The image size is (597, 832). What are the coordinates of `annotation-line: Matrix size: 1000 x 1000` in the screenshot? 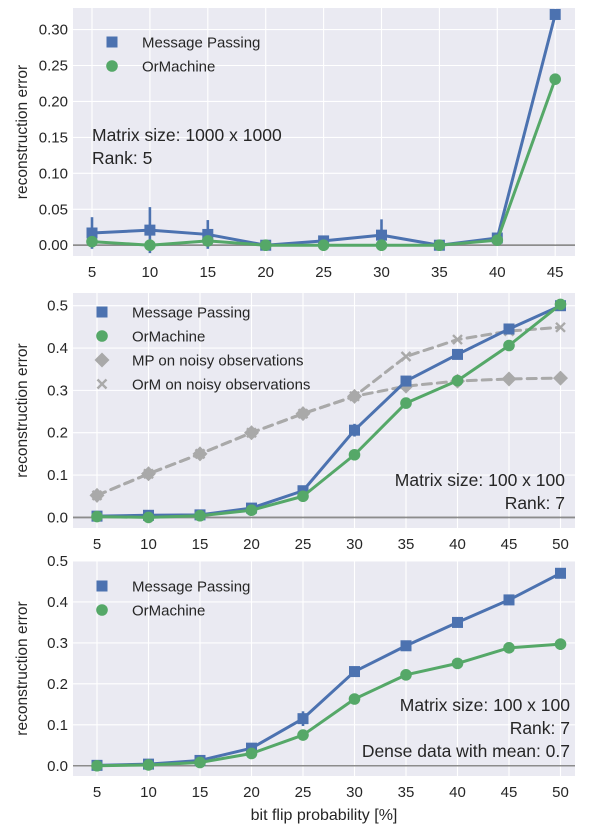 It's located at (187, 135).